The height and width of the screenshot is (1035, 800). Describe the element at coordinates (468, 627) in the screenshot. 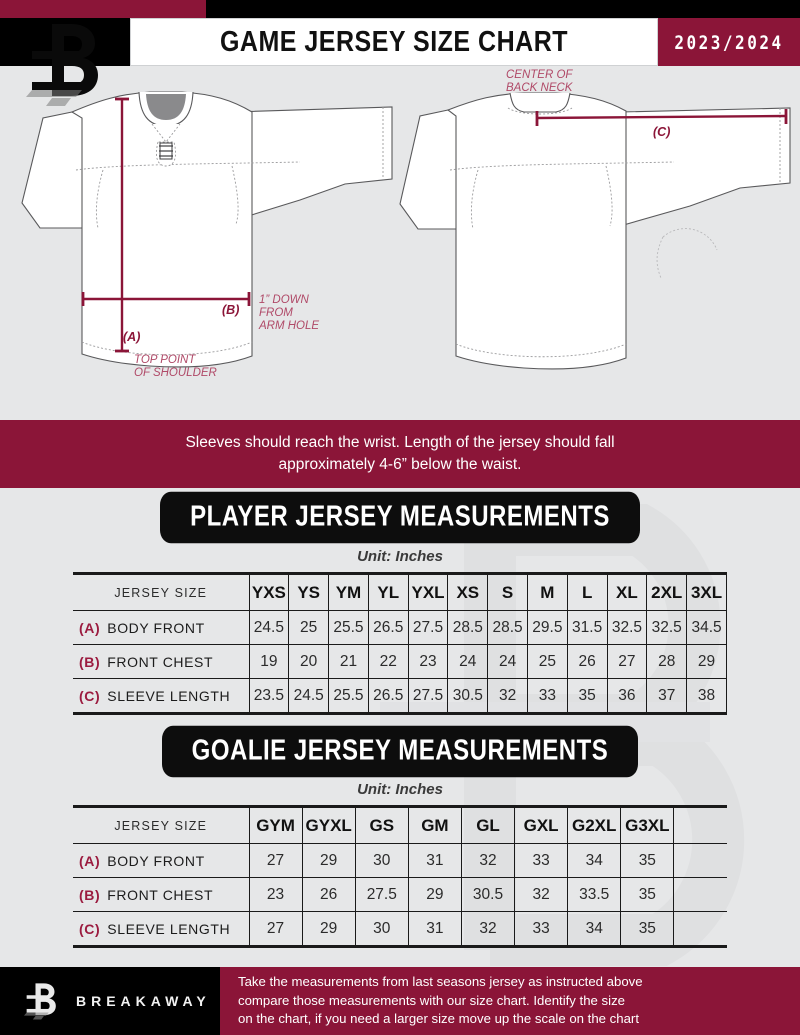

I see `cell-0-5: 28.5` at that location.